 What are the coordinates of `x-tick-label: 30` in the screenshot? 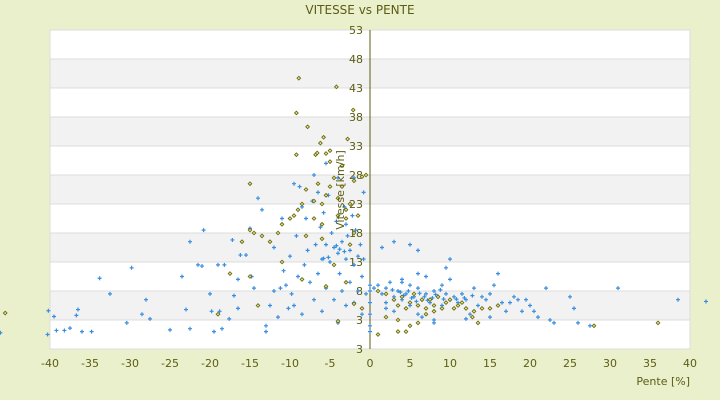 It's located at (610, 363).